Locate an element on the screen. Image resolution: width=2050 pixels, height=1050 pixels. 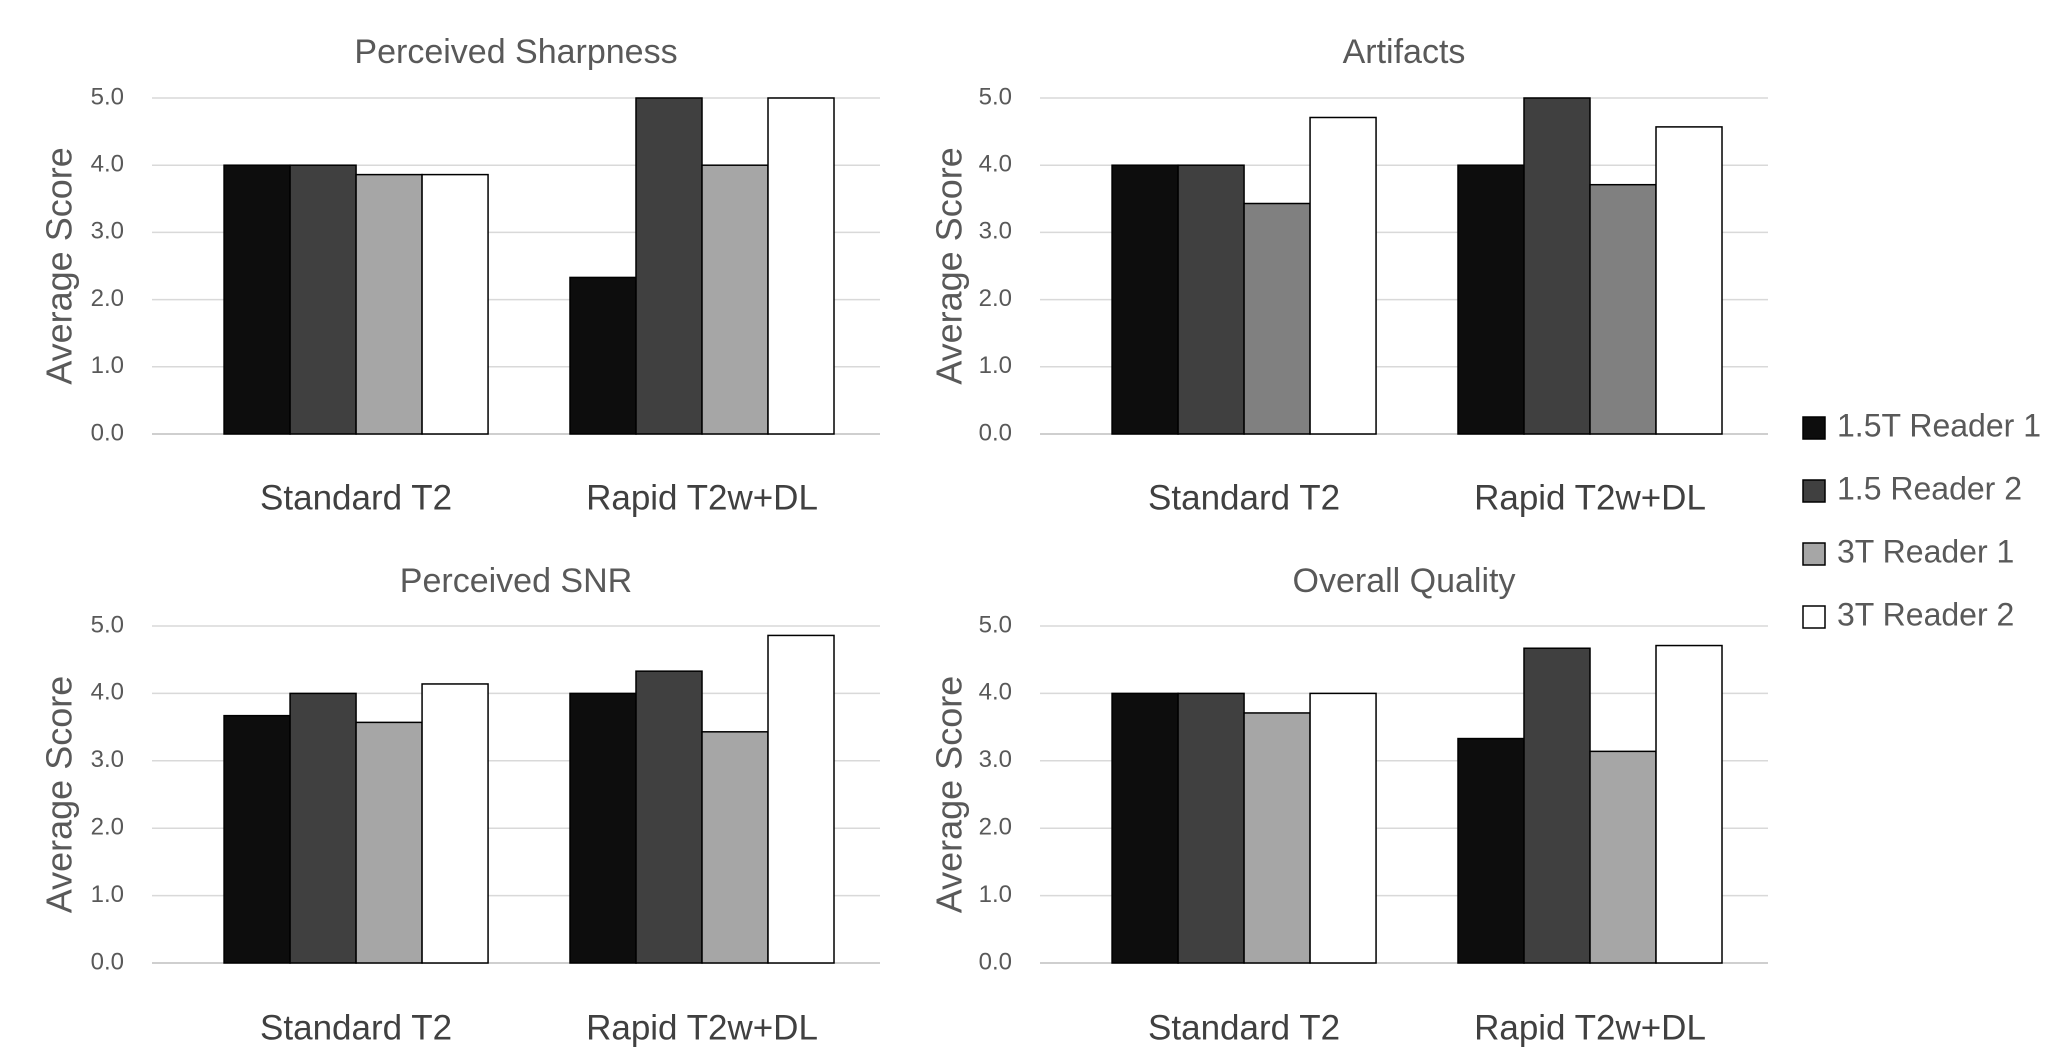
legend-label: 3T Reader 2 is located at coordinates (1925, 614).